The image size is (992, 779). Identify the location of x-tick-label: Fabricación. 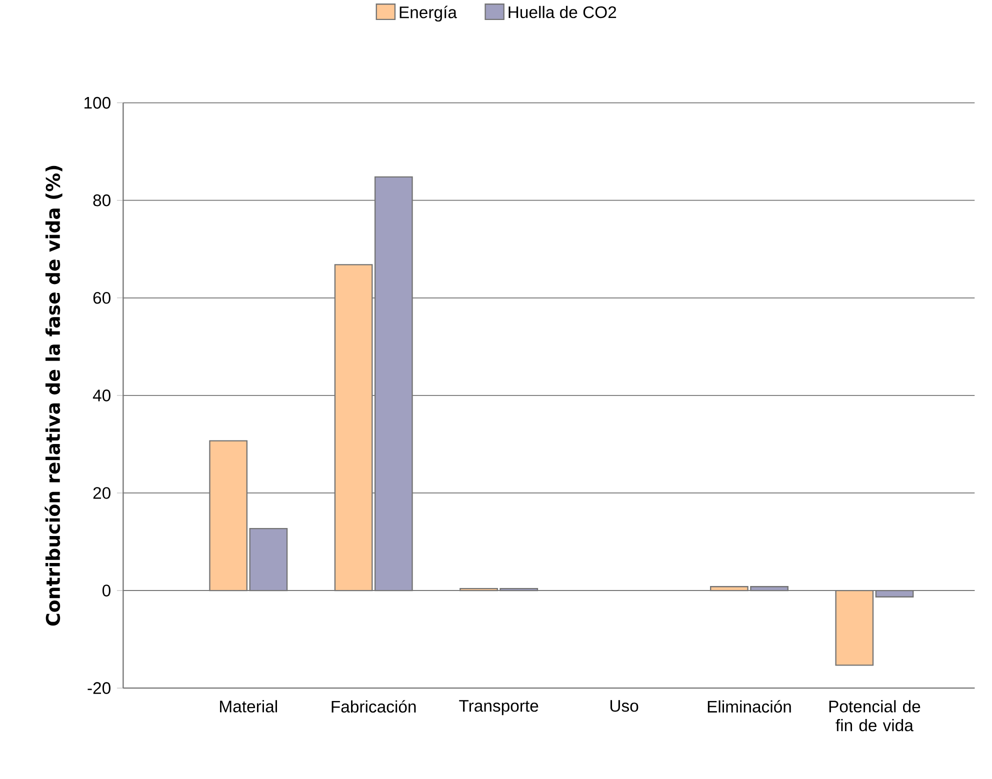
(374, 706).